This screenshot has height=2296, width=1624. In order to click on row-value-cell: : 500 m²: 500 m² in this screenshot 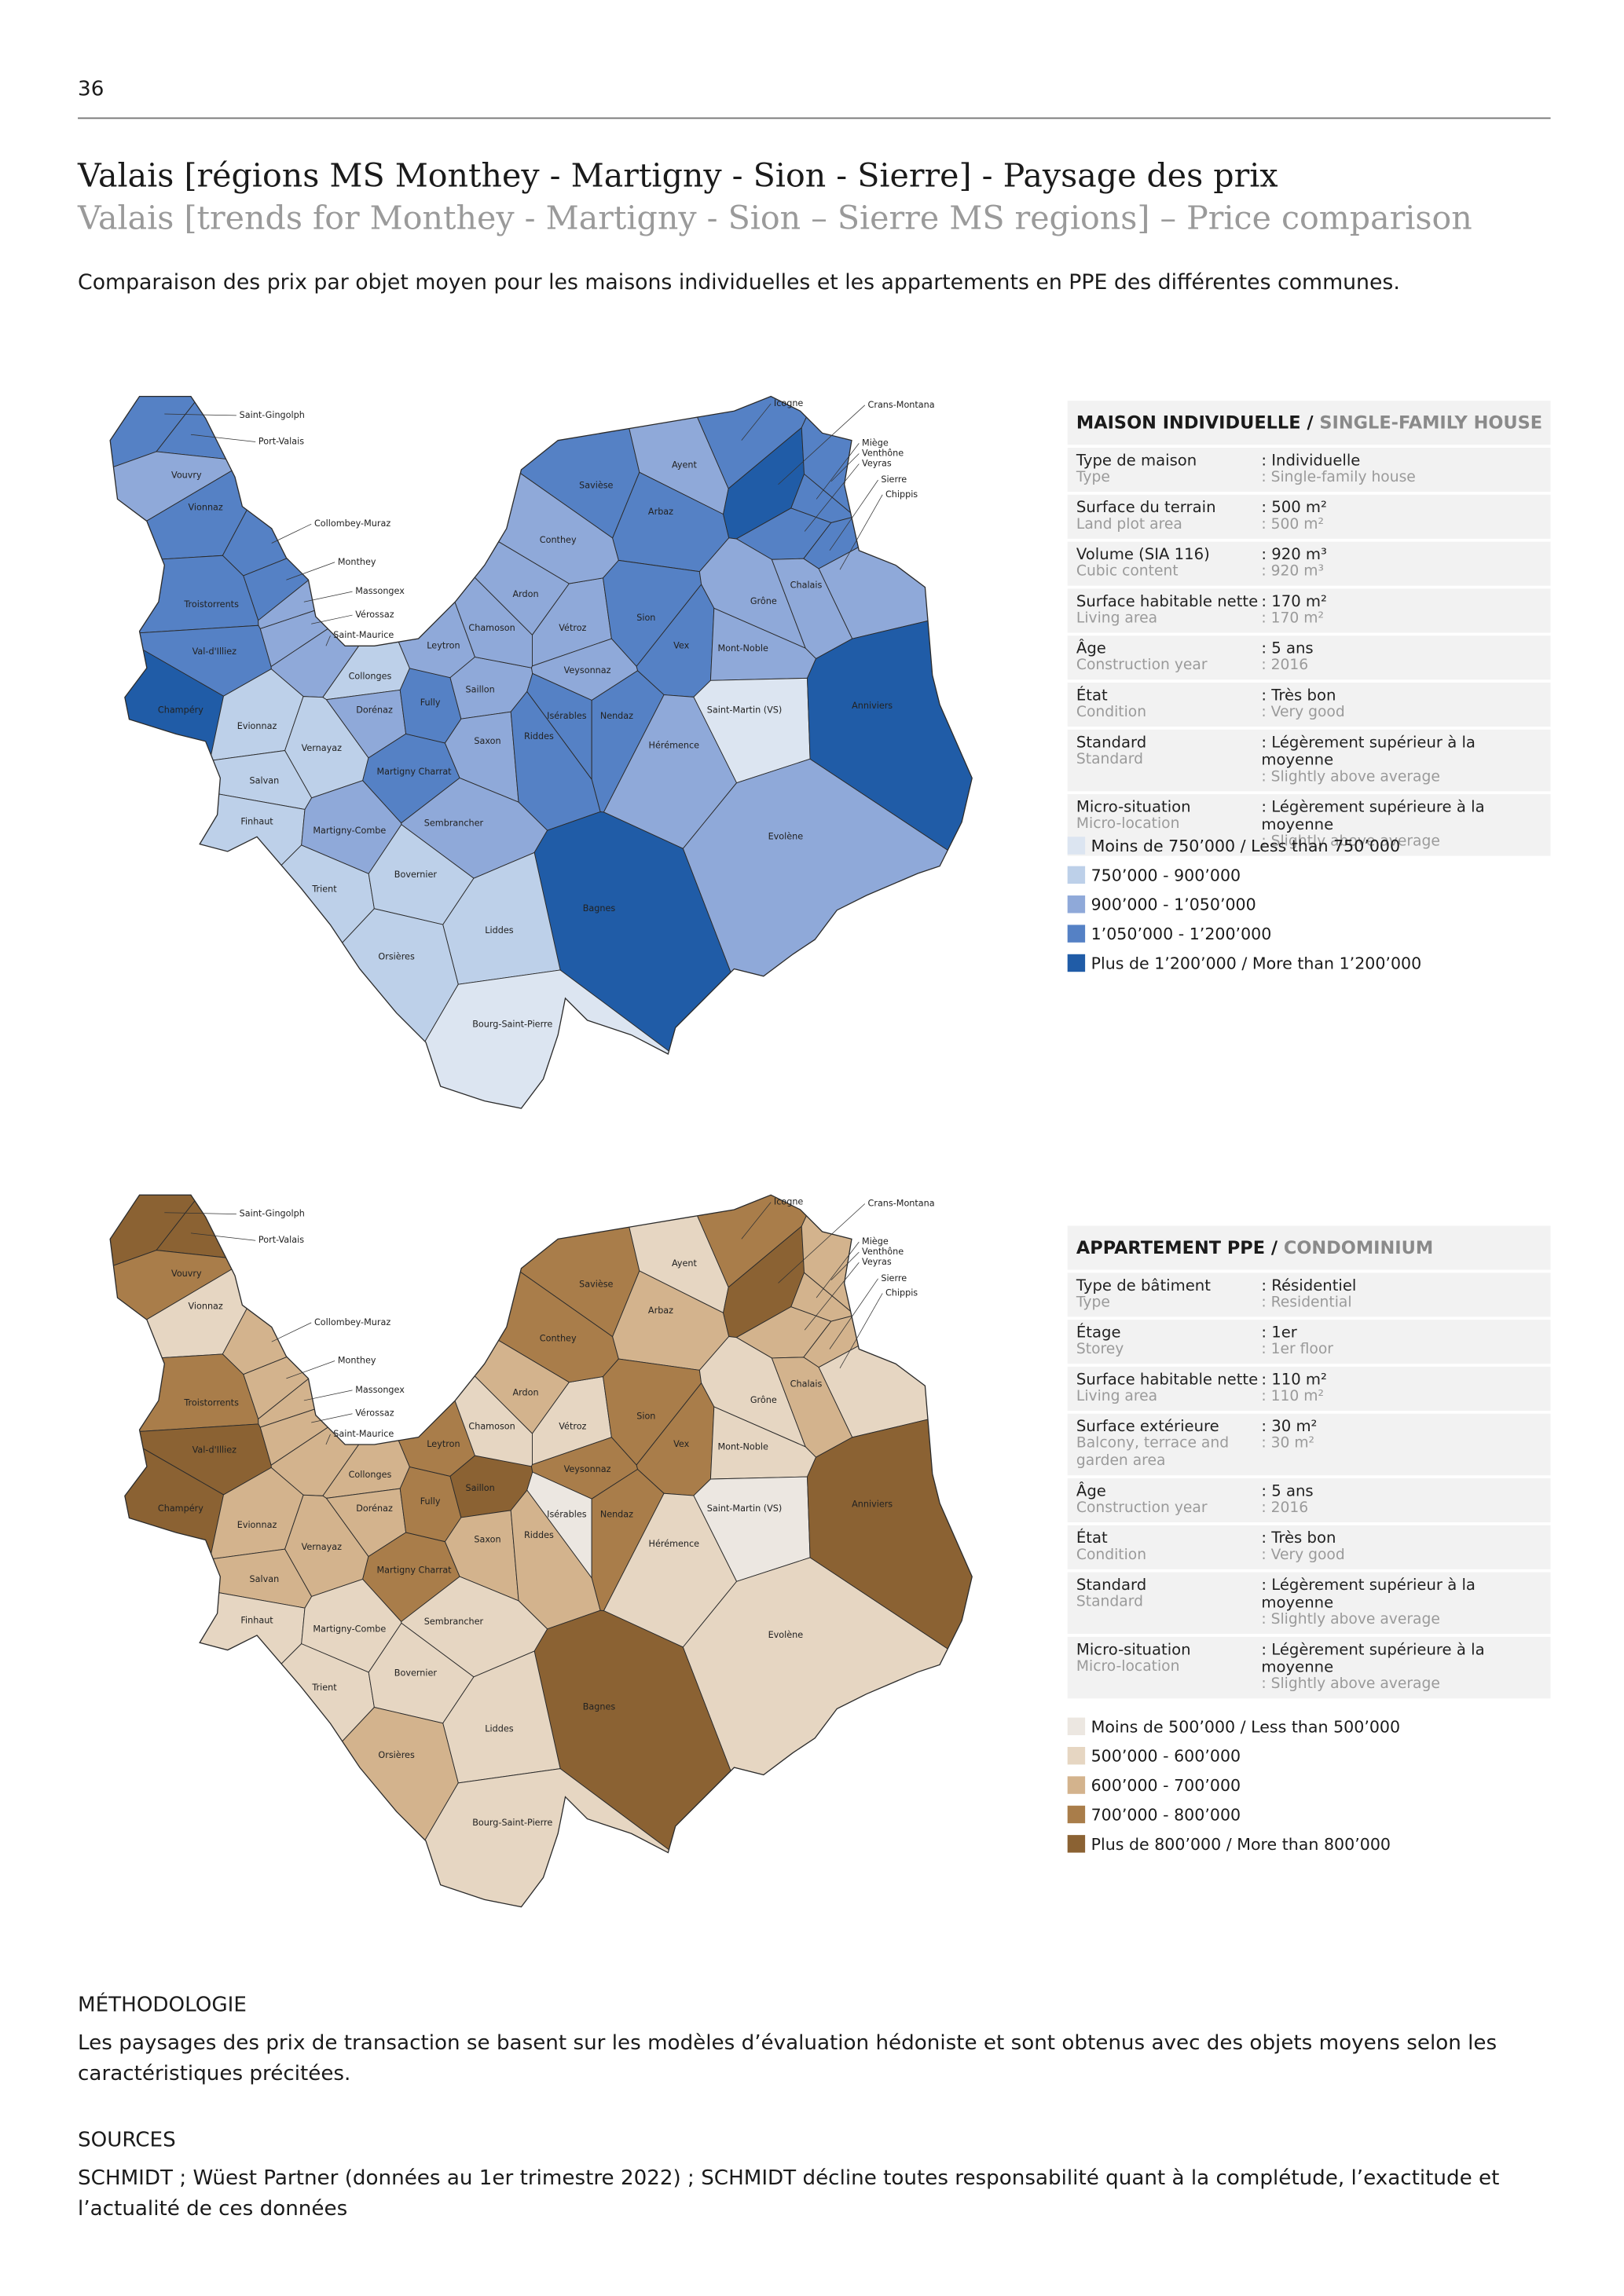, I will do `click(1401, 516)`.